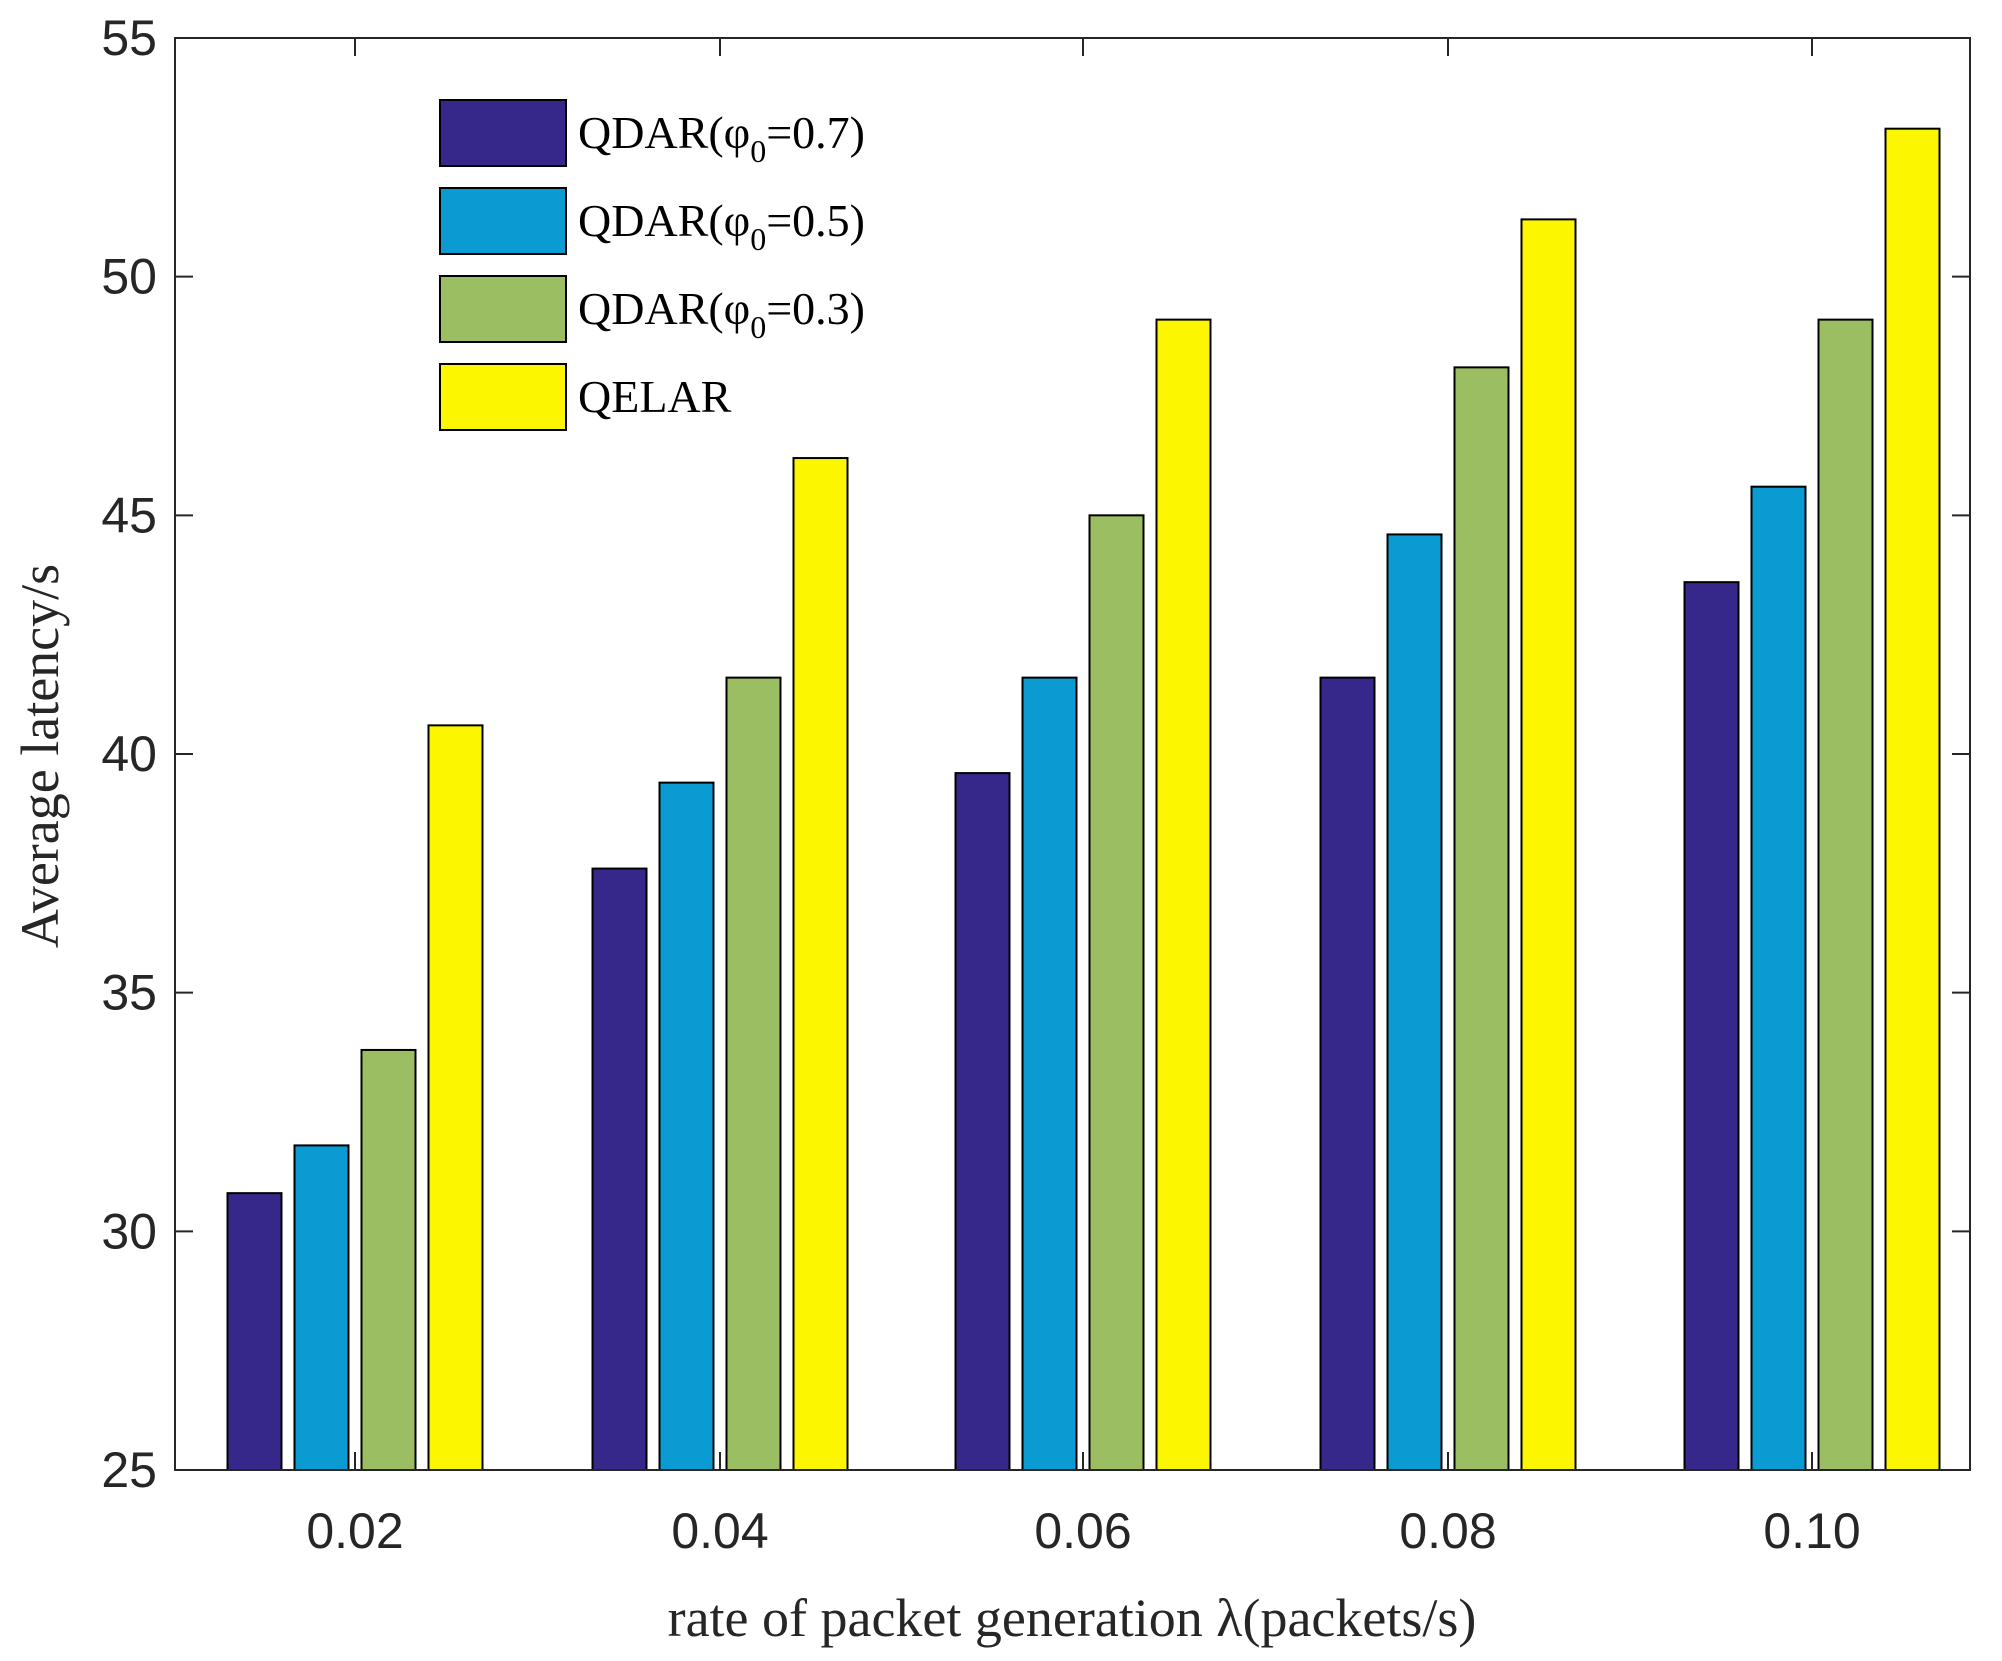  What do you see at coordinates (354, 1531) in the screenshot?
I see `x-tick-label: 0.02` at bounding box center [354, 1531].